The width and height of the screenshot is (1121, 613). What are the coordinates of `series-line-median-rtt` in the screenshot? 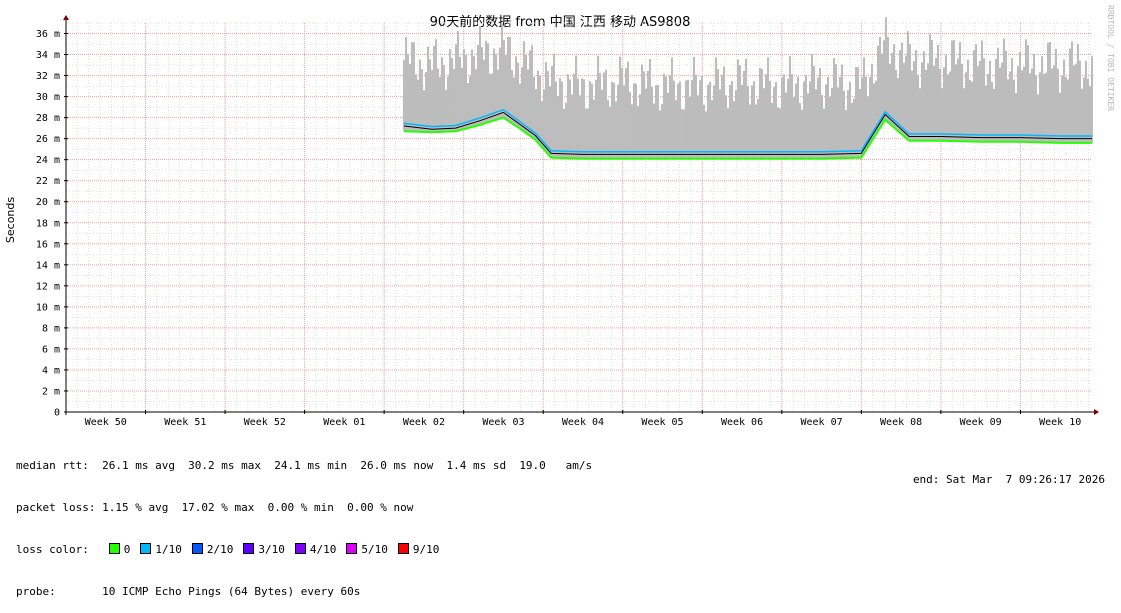 It's located at (747, 133).